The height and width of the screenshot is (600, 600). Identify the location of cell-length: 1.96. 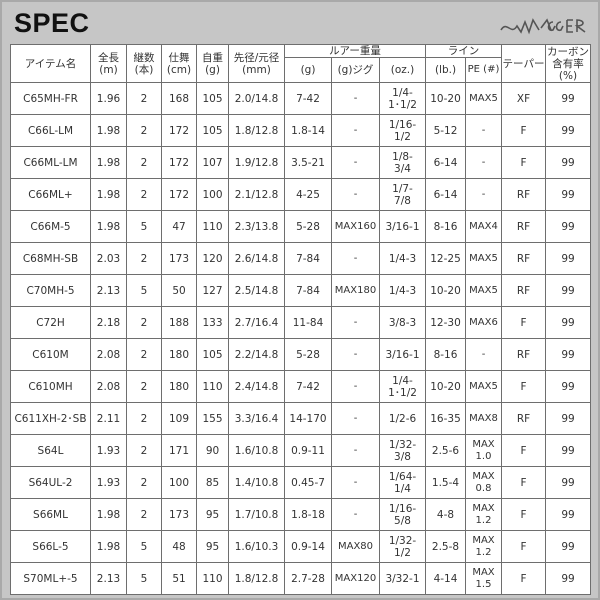
(108, 98).